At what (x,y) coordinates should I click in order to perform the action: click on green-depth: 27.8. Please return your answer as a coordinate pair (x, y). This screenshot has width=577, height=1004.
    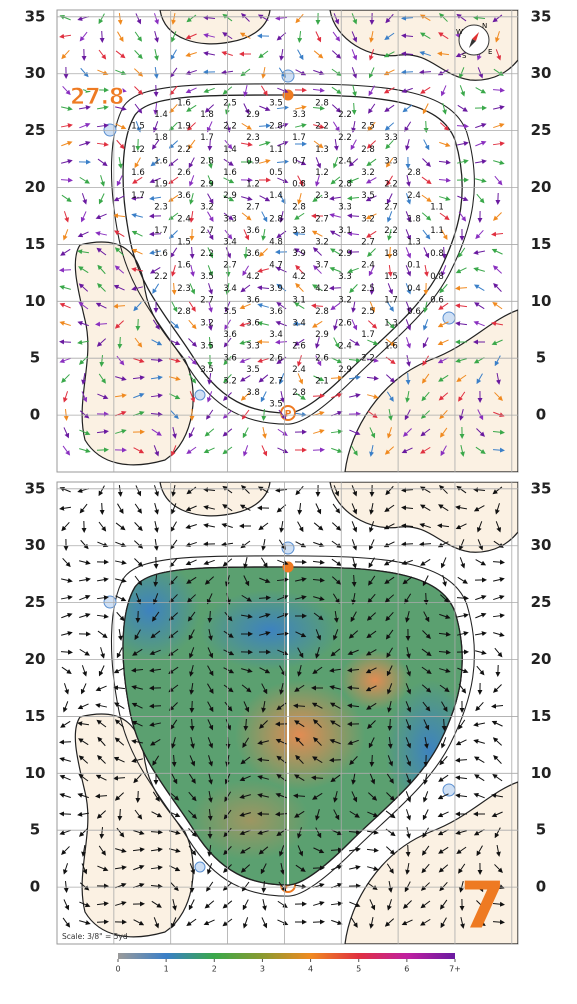
    Looking at the image, I should click on (97, 97).